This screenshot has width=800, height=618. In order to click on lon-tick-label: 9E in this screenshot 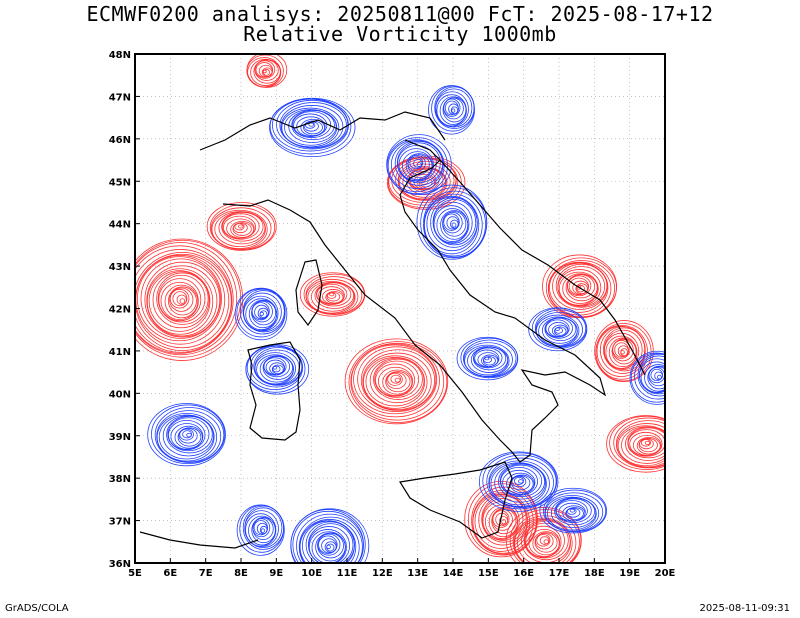, I will do `click(276, 573)`.